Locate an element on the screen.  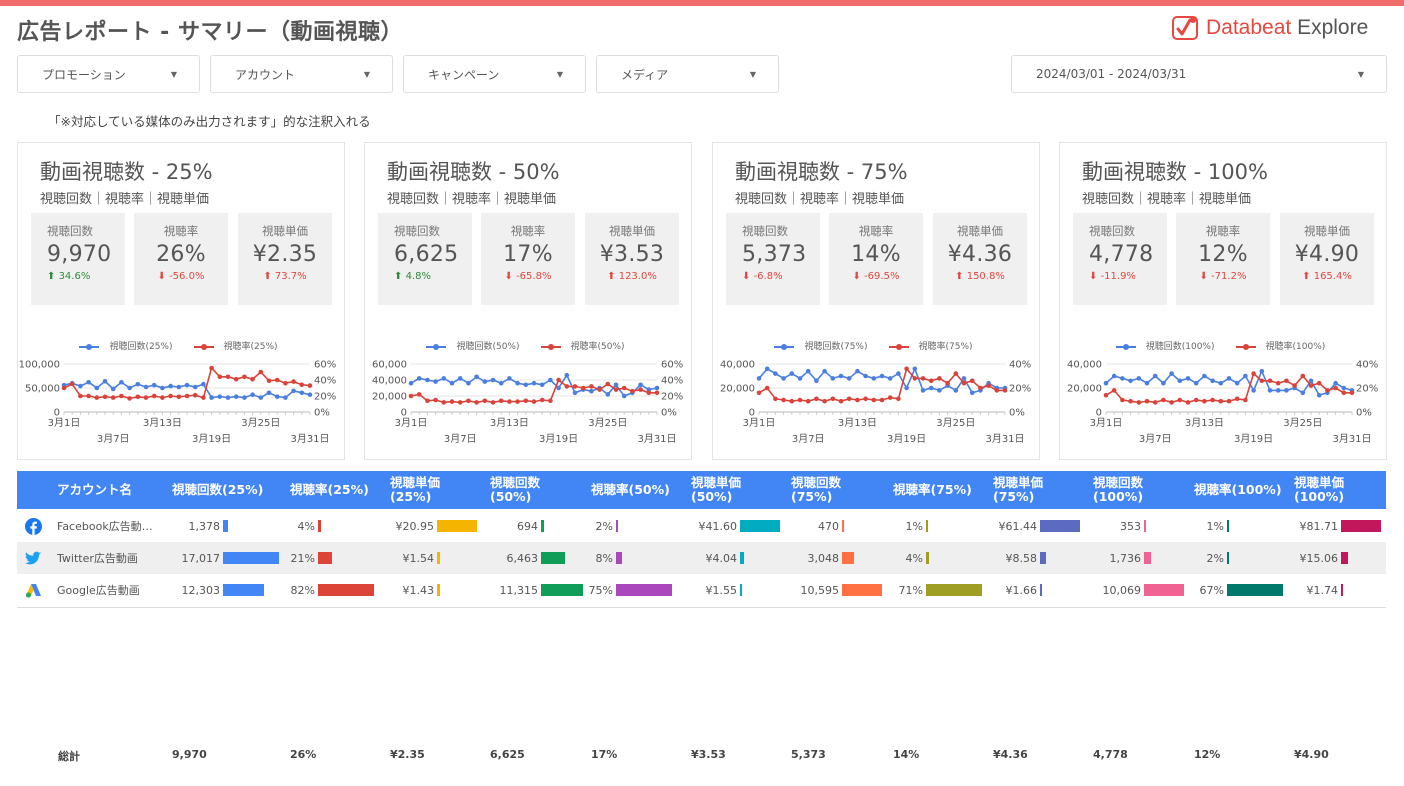
column-header: 視聴回数 (100%) is located at coordinates (1118, 489).